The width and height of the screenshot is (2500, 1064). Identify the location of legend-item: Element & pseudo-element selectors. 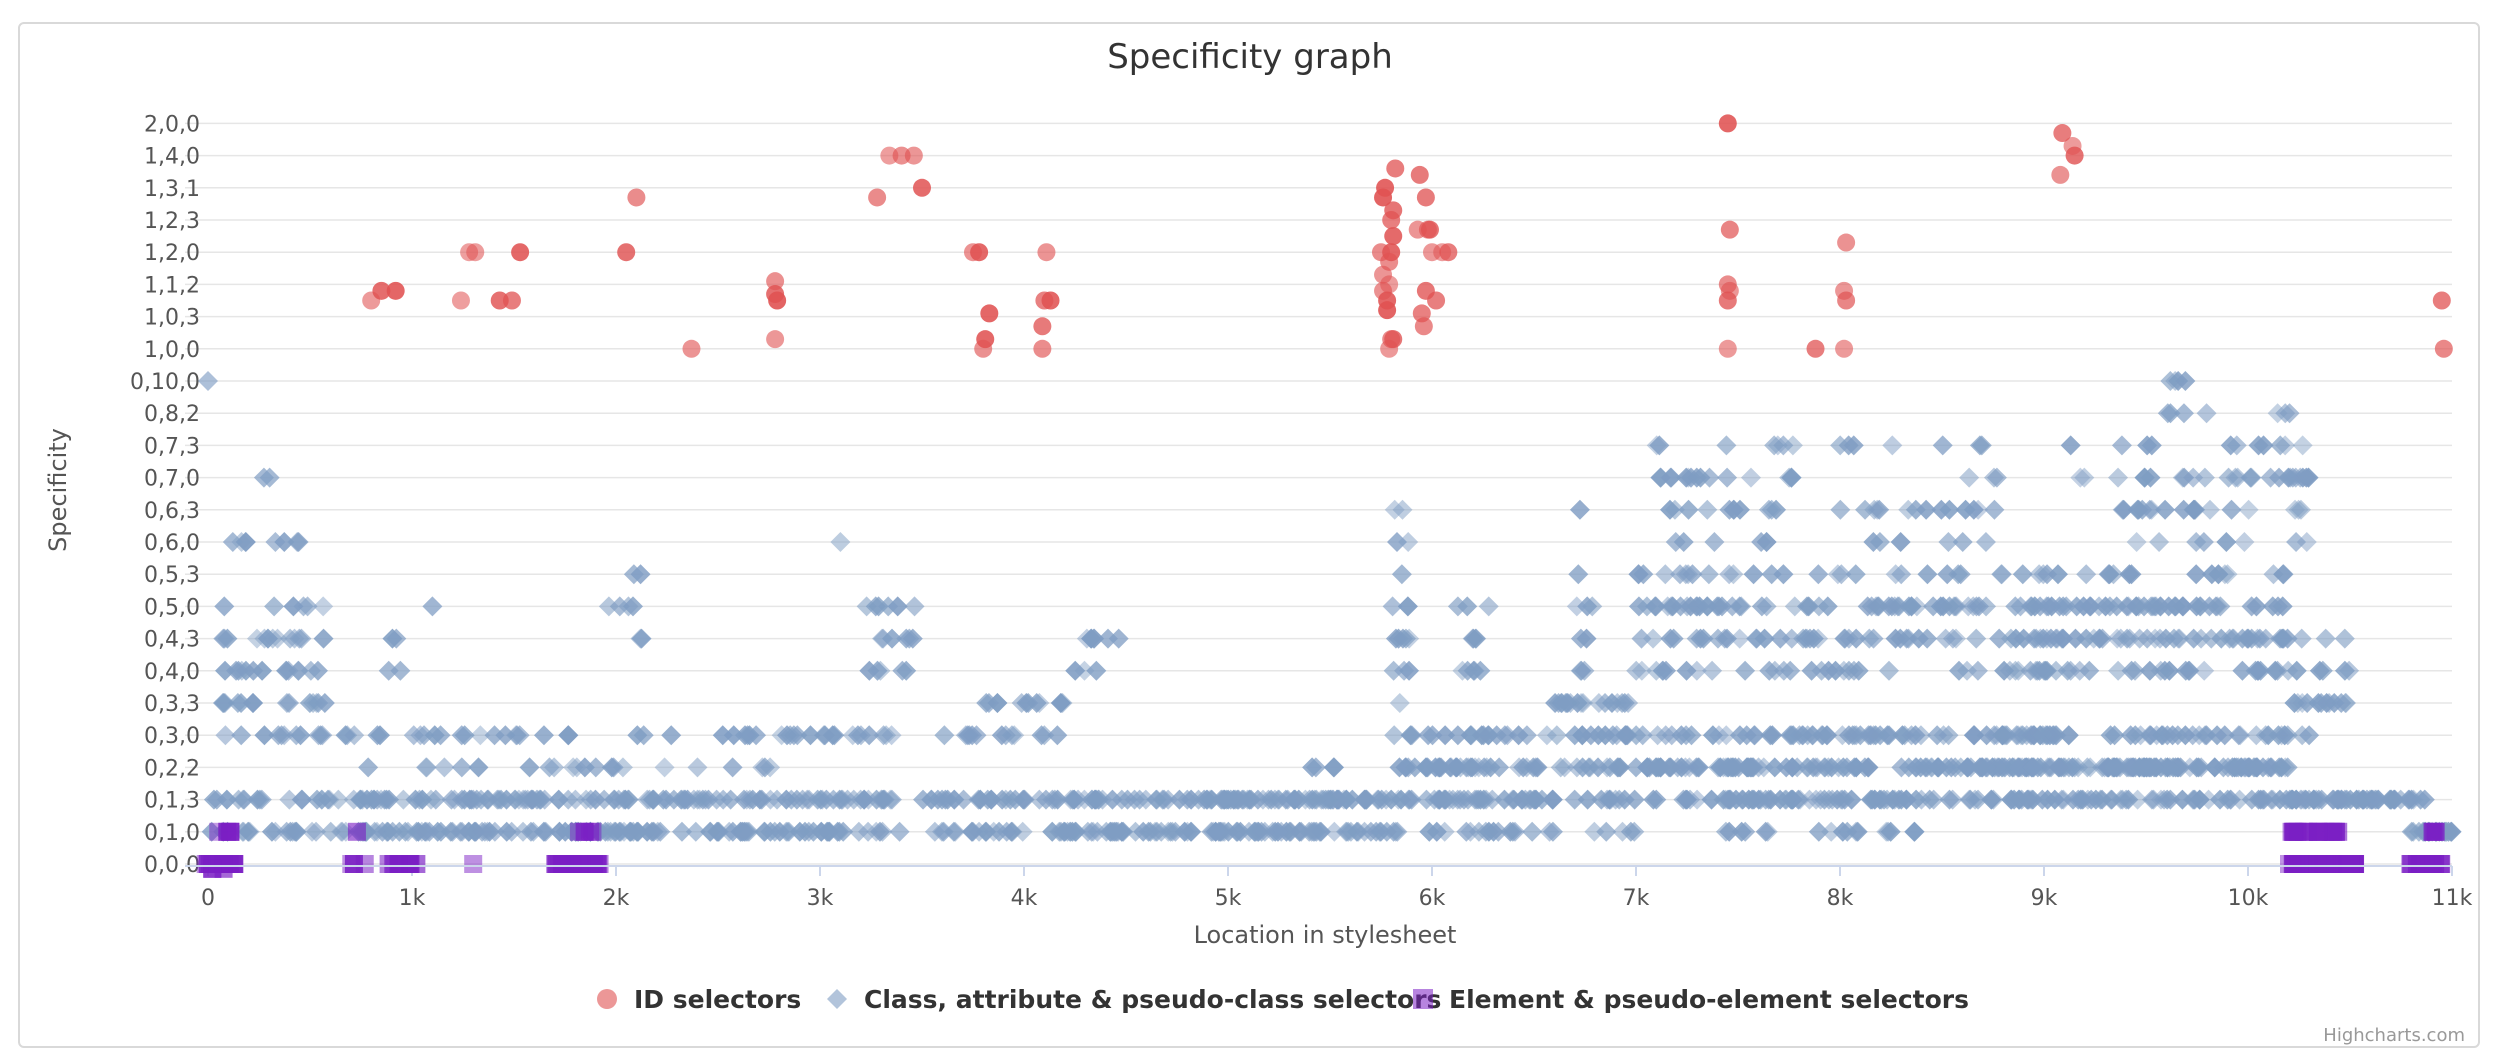
(1691, 999).